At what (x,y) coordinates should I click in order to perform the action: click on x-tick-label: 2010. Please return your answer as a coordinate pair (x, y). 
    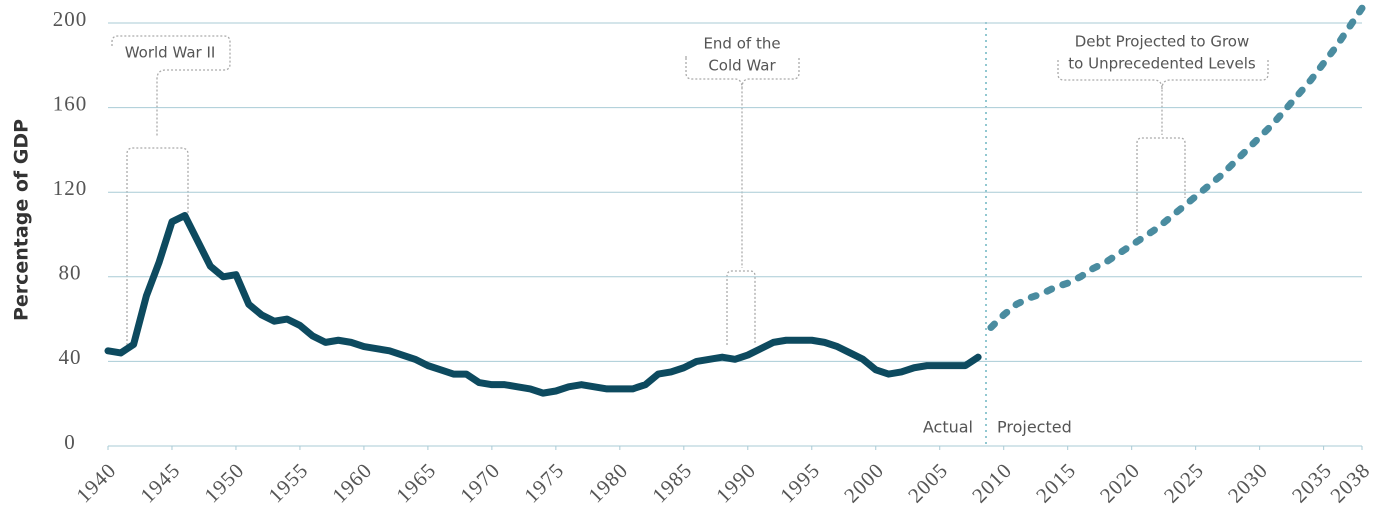
    Looking at the image, I should click on (991, 482).